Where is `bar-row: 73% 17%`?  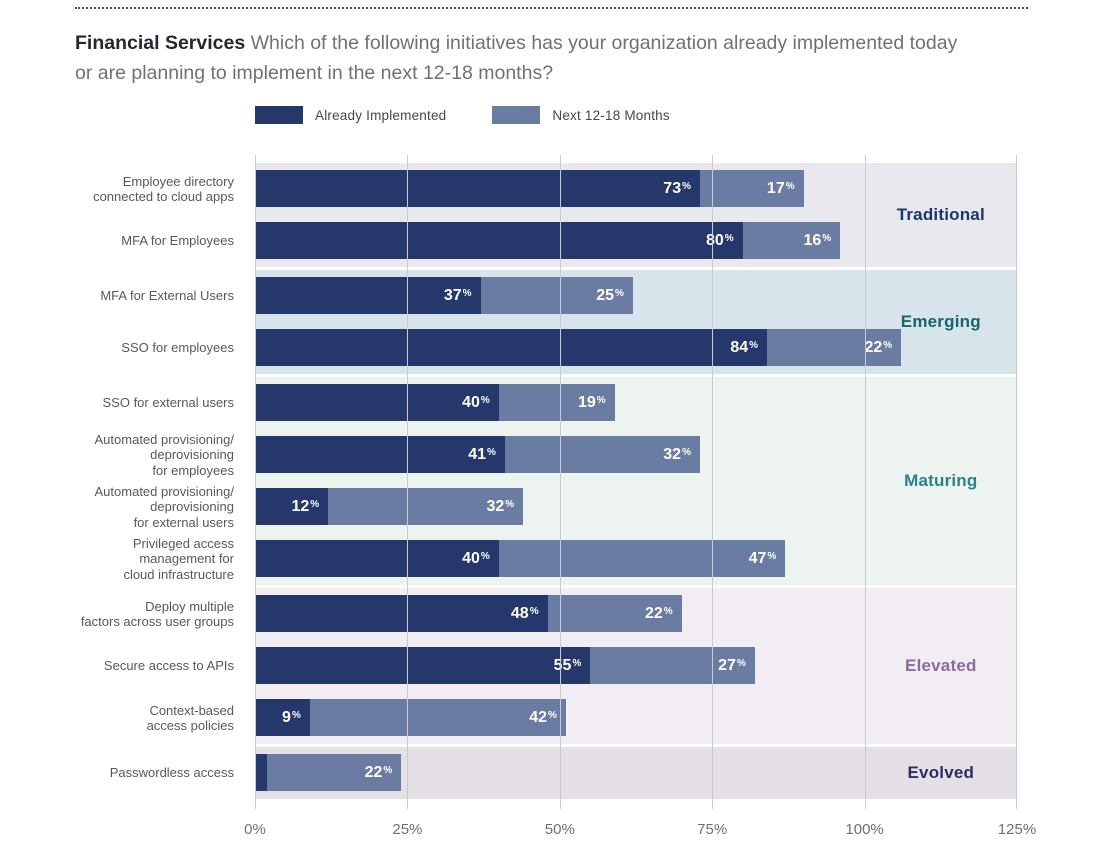
bar-row: 73% 17% is located at coordinates (636, 189).